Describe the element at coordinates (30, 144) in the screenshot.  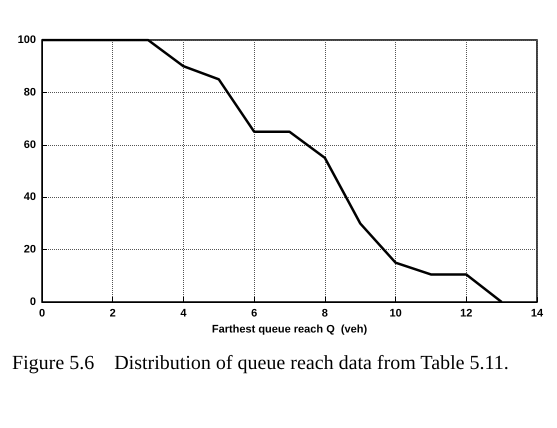
I see `y-tick-label: 60` at that location.